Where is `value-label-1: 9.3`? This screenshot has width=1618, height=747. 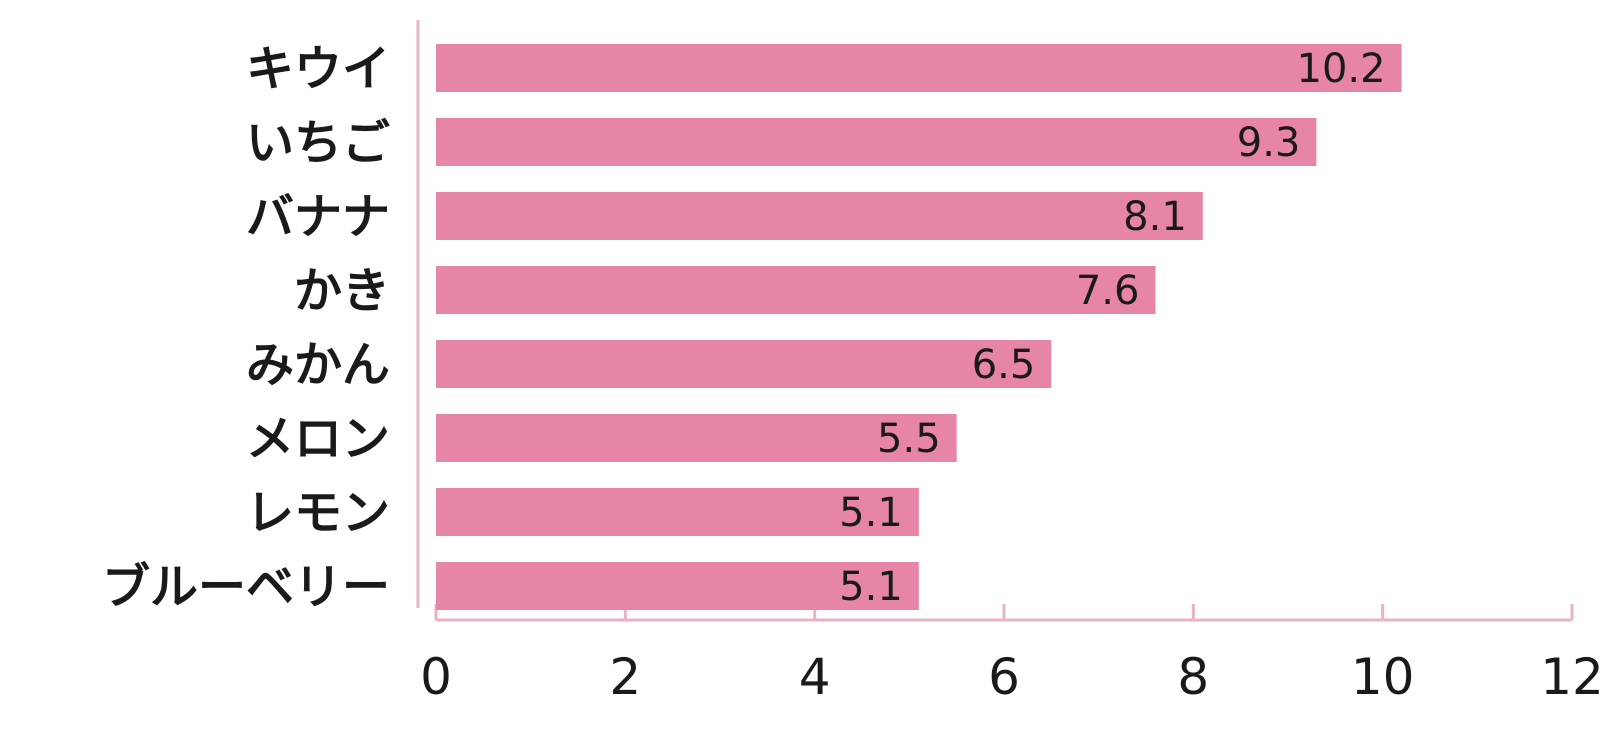 value-label-1: 9.3 is located at coordinates (1269, 143).